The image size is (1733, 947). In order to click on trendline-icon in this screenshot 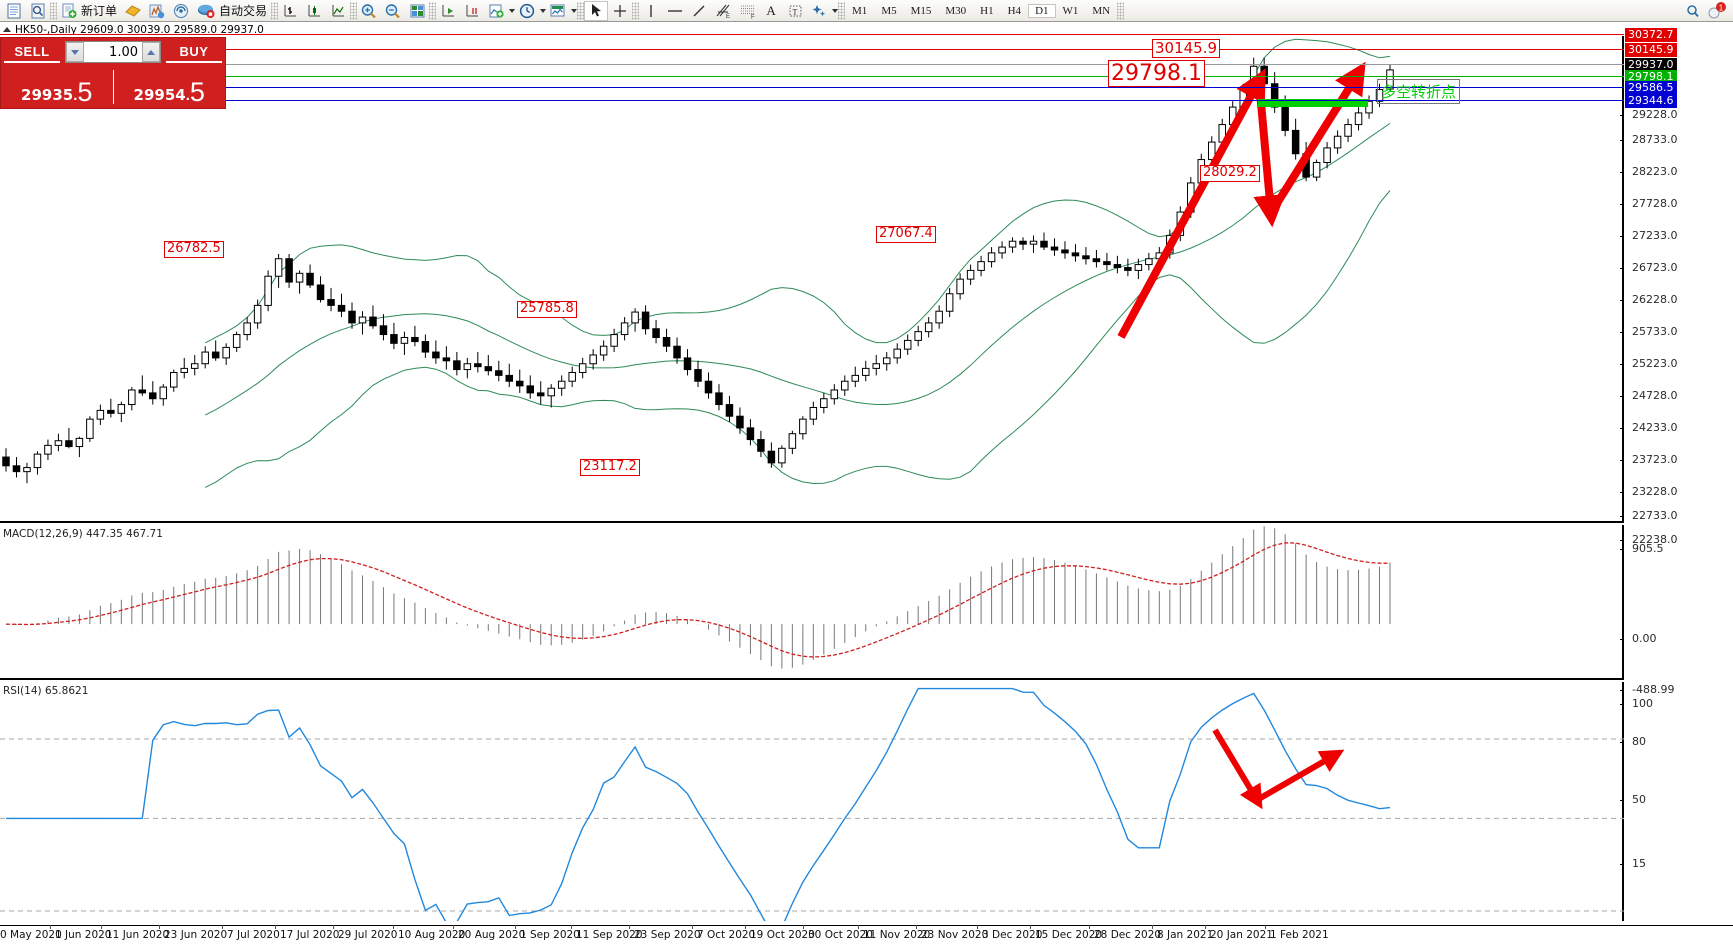, I will do `click(699, 11)`.